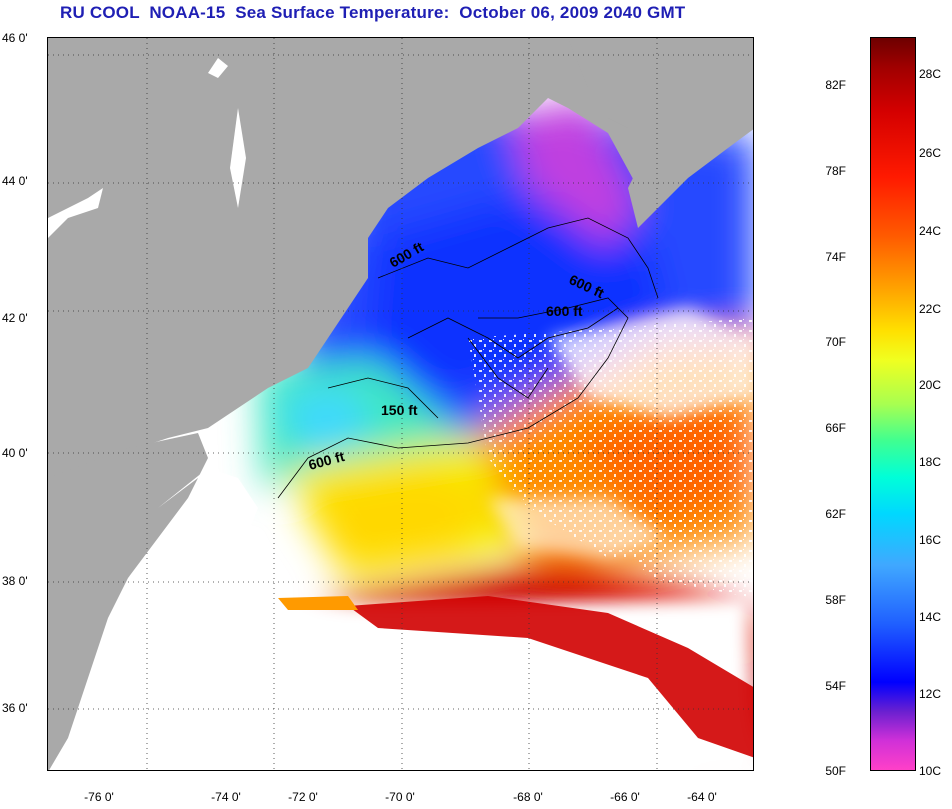  What do you see at coordinates (930, 771) in the screenshot?
I see `cb-c-10: 10C` at bounding box center [930, 771].